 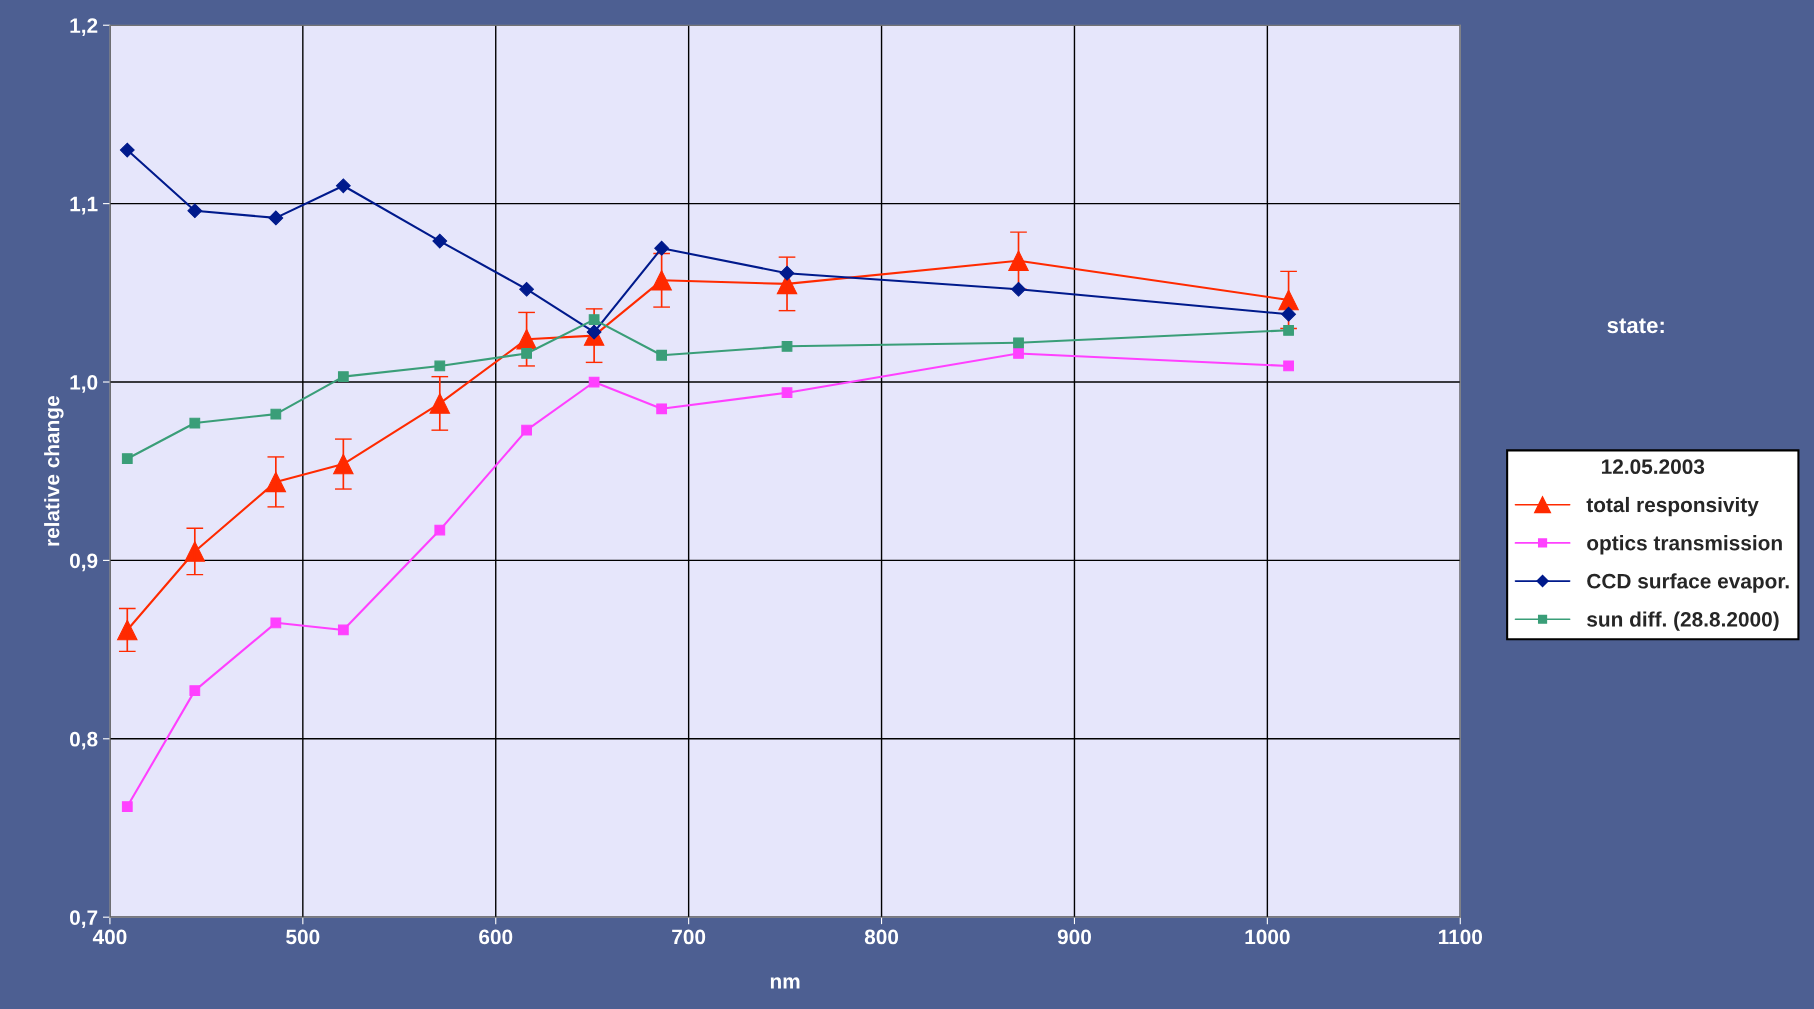 What do you see at coordinates (1688, 583) in the screenshot?
I see `legend-label: CCD surface evapor.` at bounding box center [1688, 583].